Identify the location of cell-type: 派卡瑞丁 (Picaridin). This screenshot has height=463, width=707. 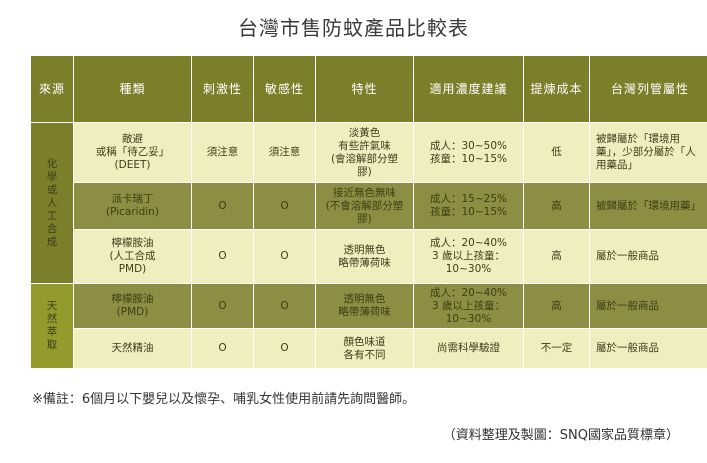
(132, 206).